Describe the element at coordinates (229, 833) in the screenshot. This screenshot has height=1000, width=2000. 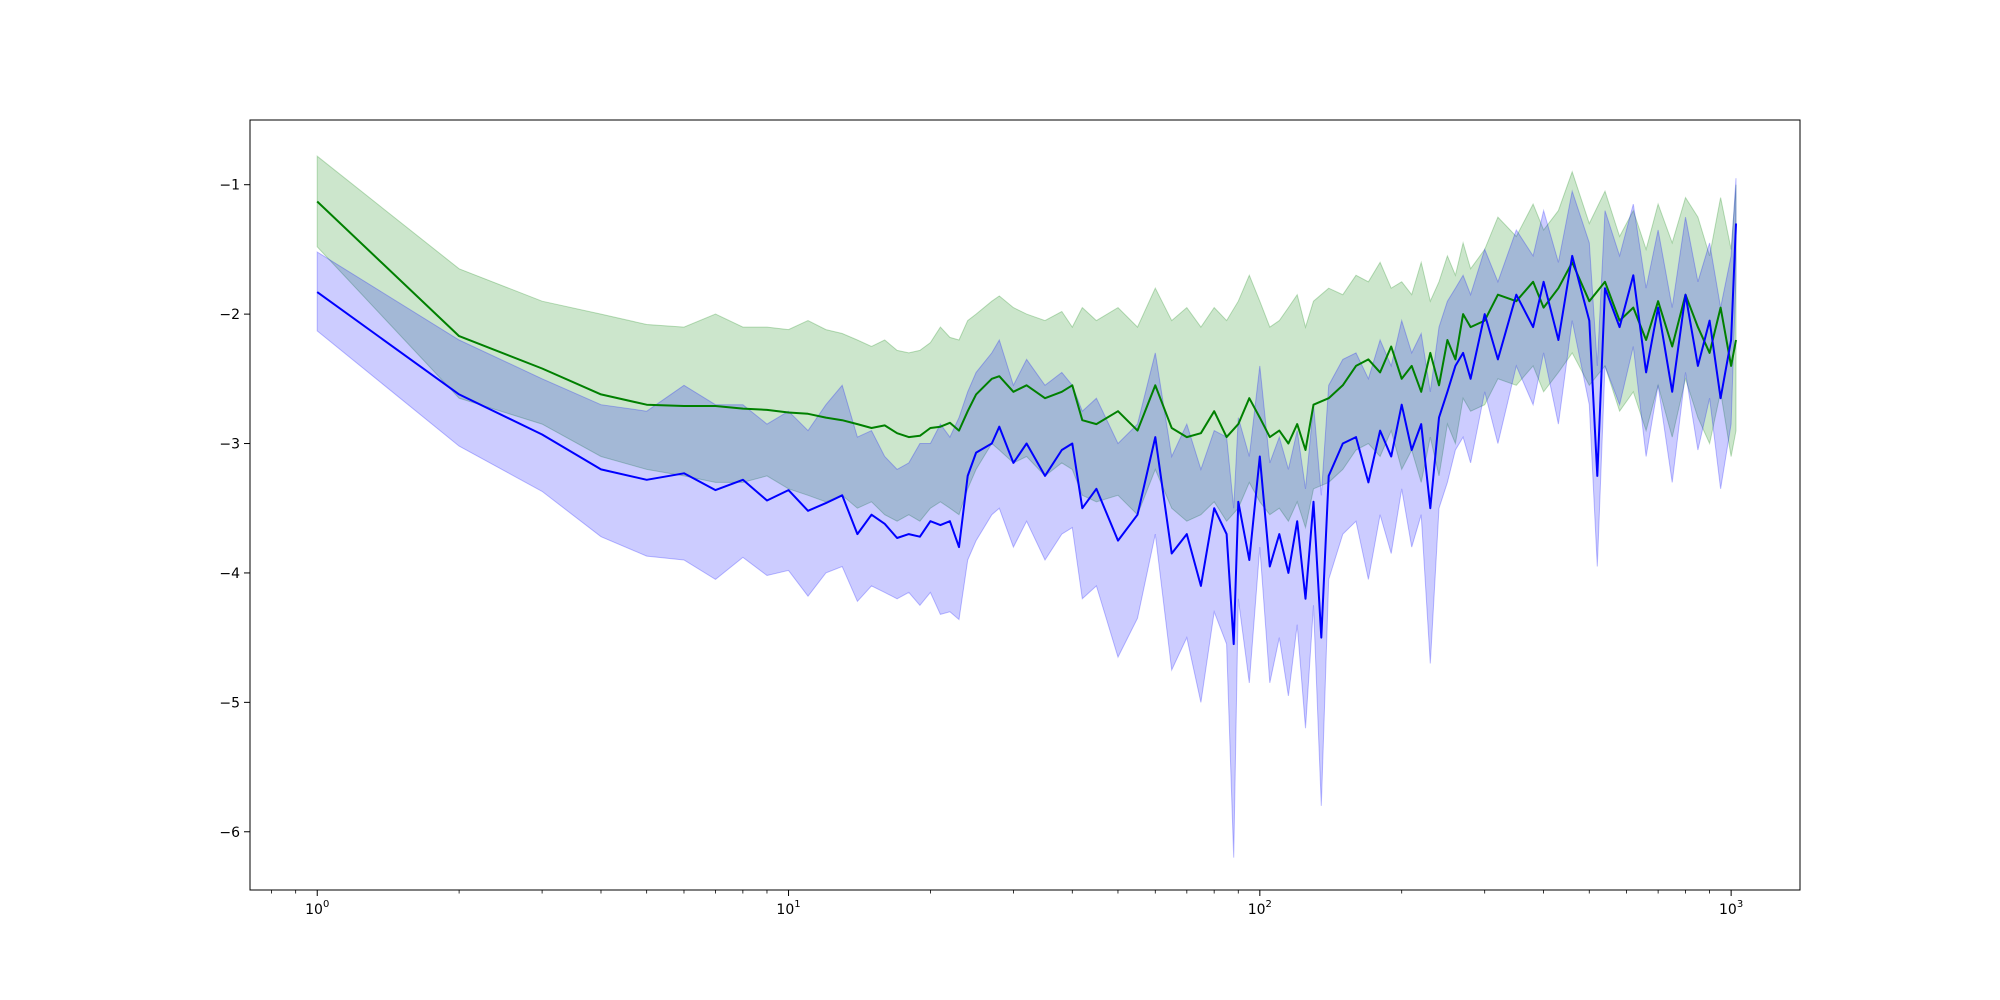
I see `y-tick-label: −6` at that location.